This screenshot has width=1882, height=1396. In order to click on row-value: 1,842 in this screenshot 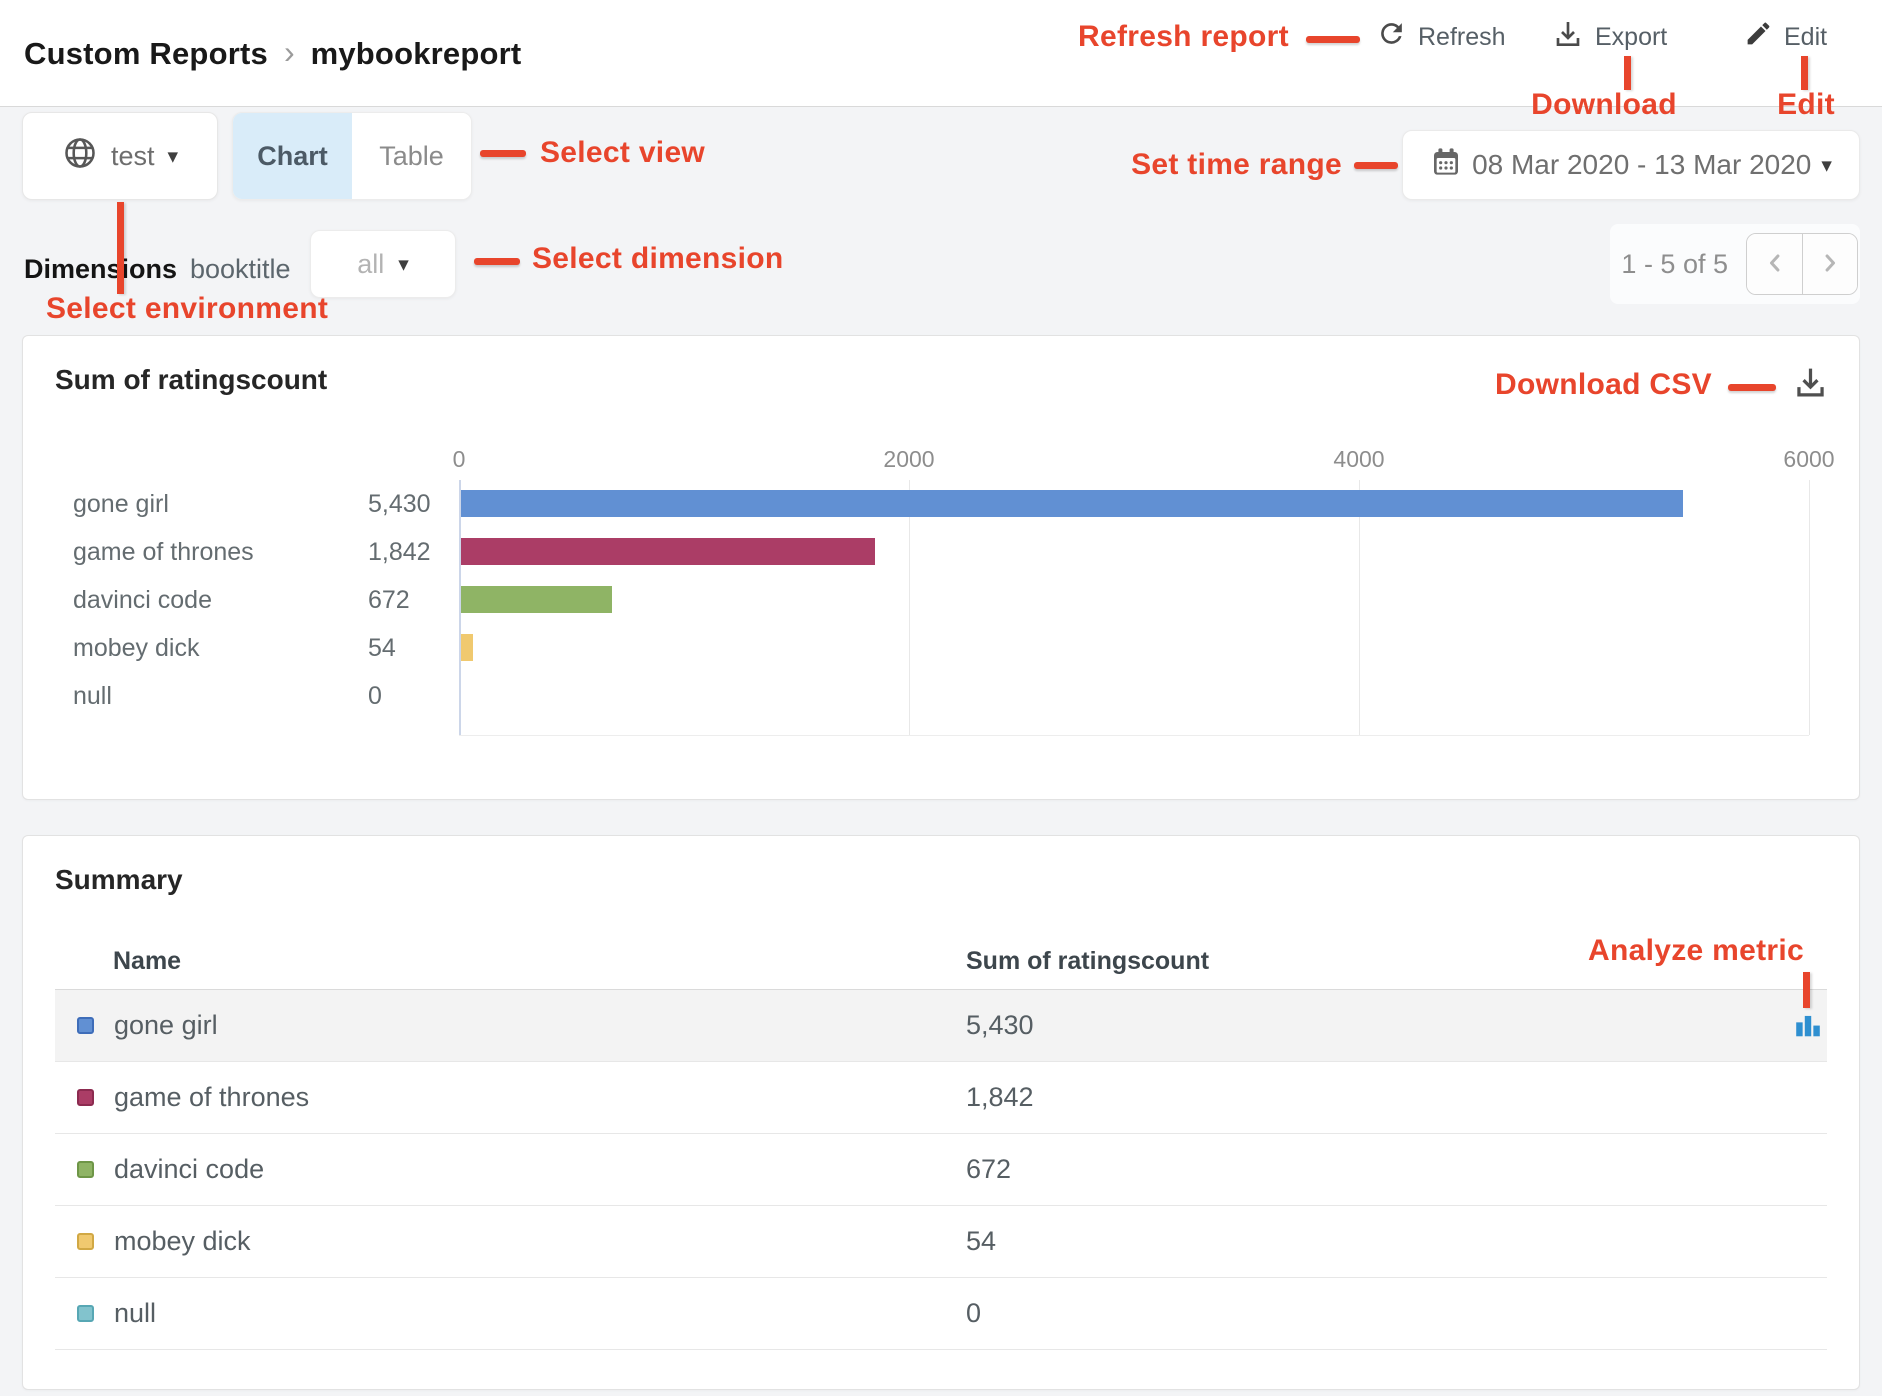, I will do `click(1000, 1097)`.